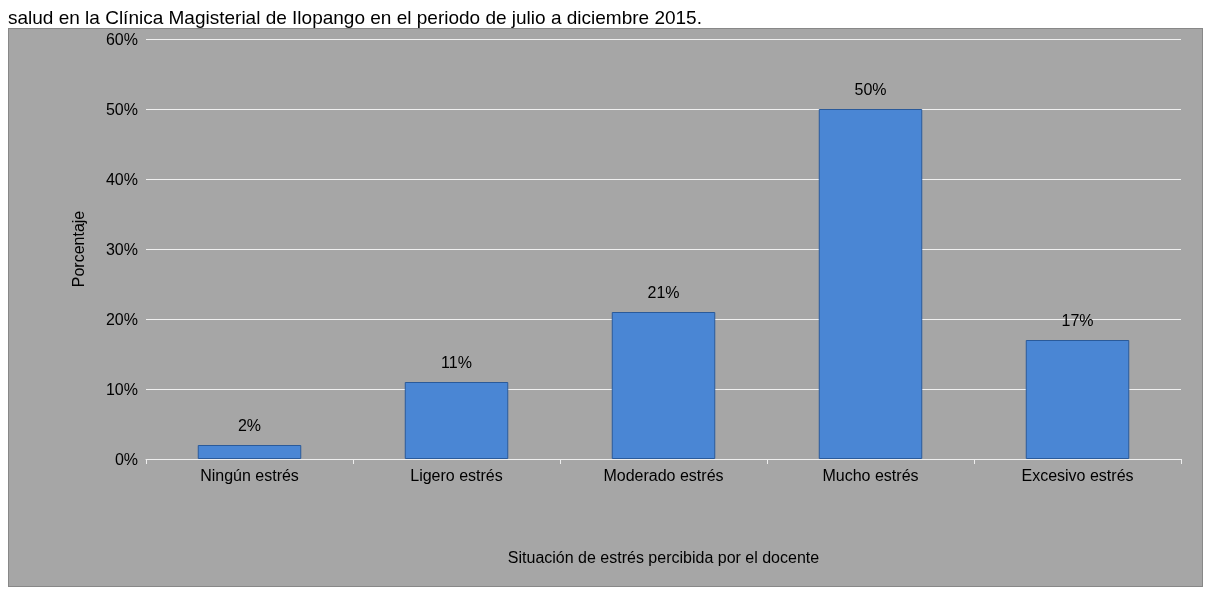 The height and width of the screenshot is (595, 1211). I want to click on x-tick-label: Ningún estrés, so click(249, 475).